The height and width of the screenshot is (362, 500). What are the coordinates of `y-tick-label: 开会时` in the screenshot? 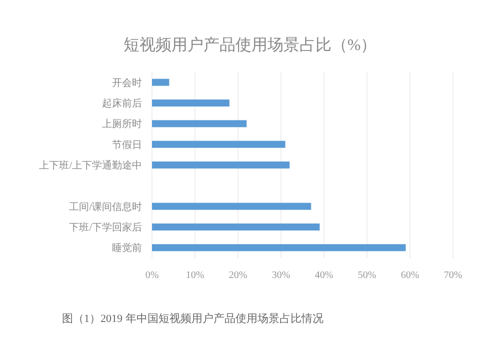 It's located at (127, 82).